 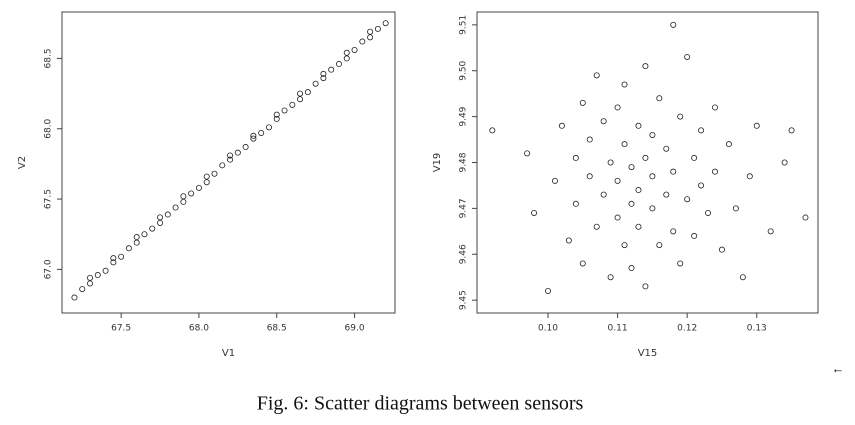 I want to click on x-axis-label: V1, so click(x=228, y=353).